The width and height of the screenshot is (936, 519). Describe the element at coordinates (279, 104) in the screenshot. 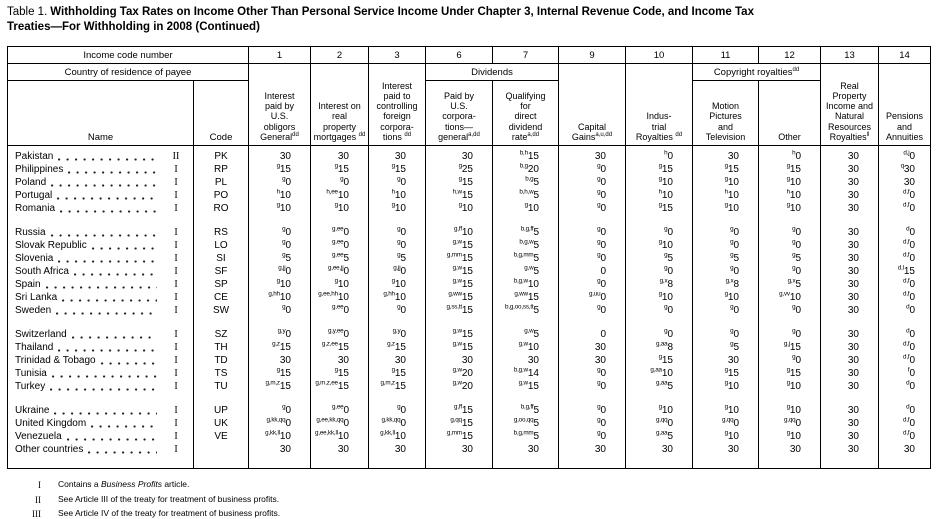

I see `column-header-1: Interest paid by U.S. obligors Generaldd` at that location.